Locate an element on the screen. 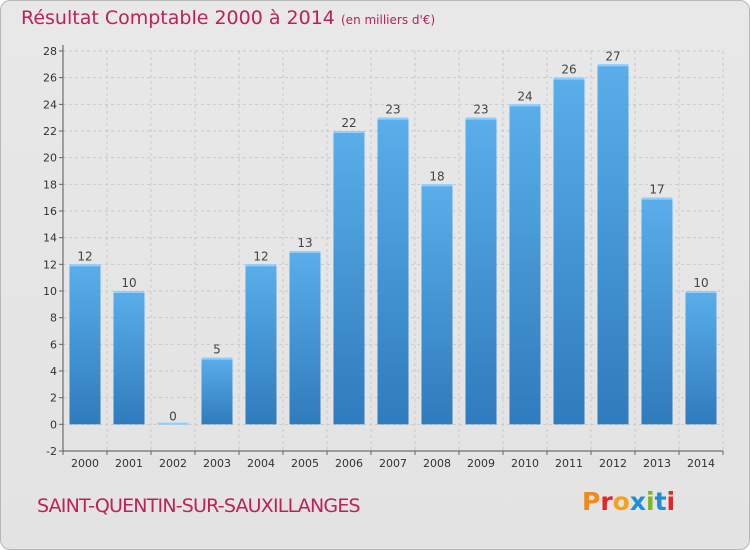  x-tick-label-2010: 2010 is located at coordinates (525, 463).